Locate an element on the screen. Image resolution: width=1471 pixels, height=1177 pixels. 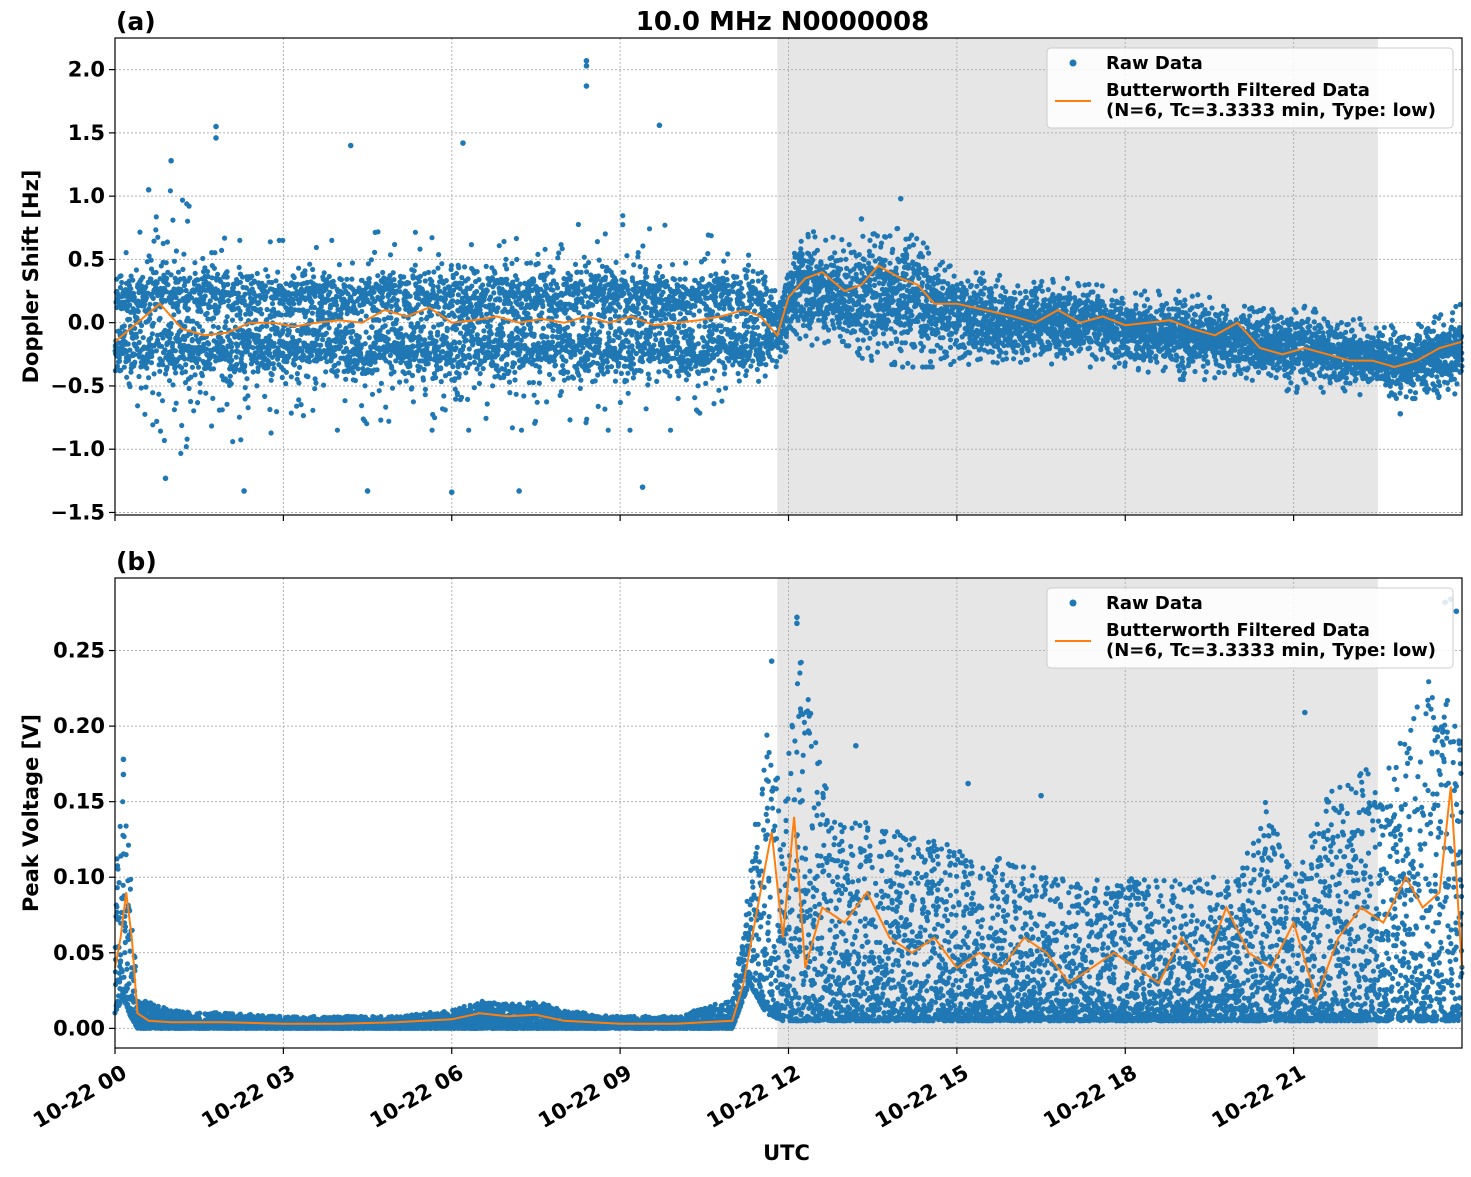
b-ytick-label-4: 0.20 is located at coordinates (79, 726).